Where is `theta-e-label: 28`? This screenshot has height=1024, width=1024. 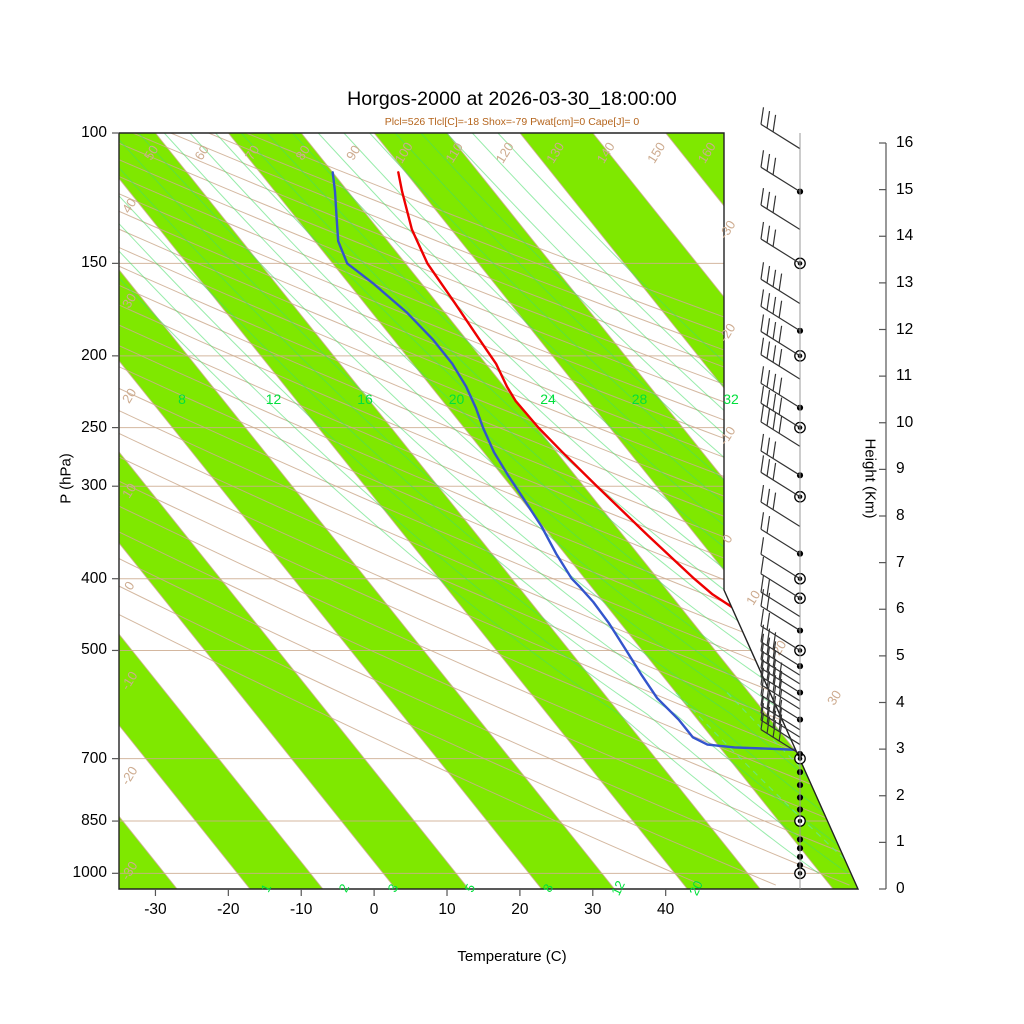
theta-e-label: 28 is located at coordinates (640, 399).